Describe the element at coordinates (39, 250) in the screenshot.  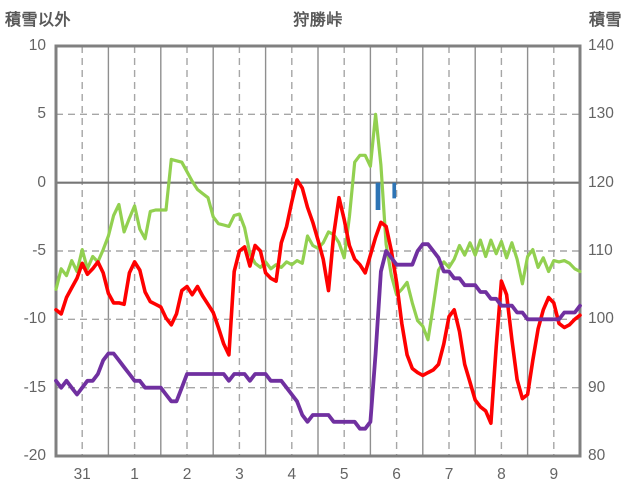
I see `y-left-tick-label: -5` at that location.